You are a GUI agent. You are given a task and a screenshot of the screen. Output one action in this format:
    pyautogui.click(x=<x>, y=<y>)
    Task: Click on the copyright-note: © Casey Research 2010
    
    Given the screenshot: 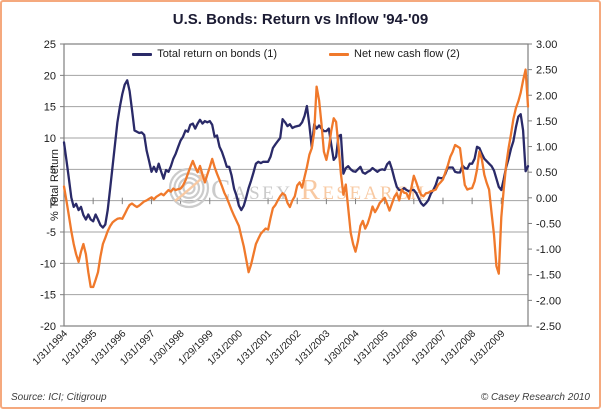 What is the action you would take?
    pyautogui.click(x=535, y=397)
    